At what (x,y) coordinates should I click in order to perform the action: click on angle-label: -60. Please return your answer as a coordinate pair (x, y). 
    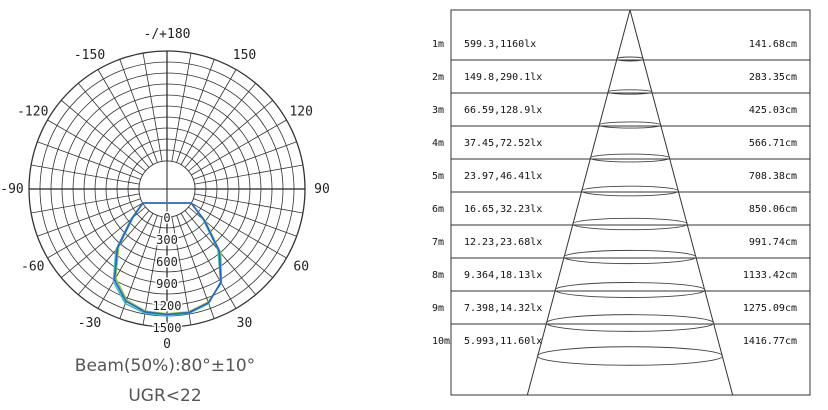
    Looking at the image, I should click on (32, 267).